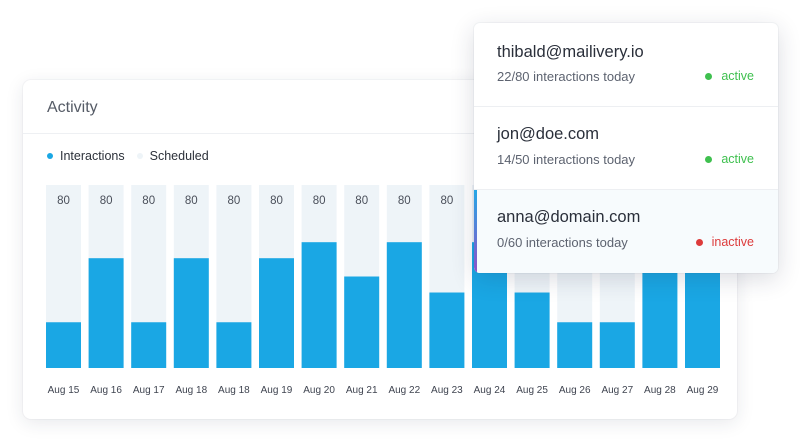  I want to click on account-status: inactive, so click(724, 242).